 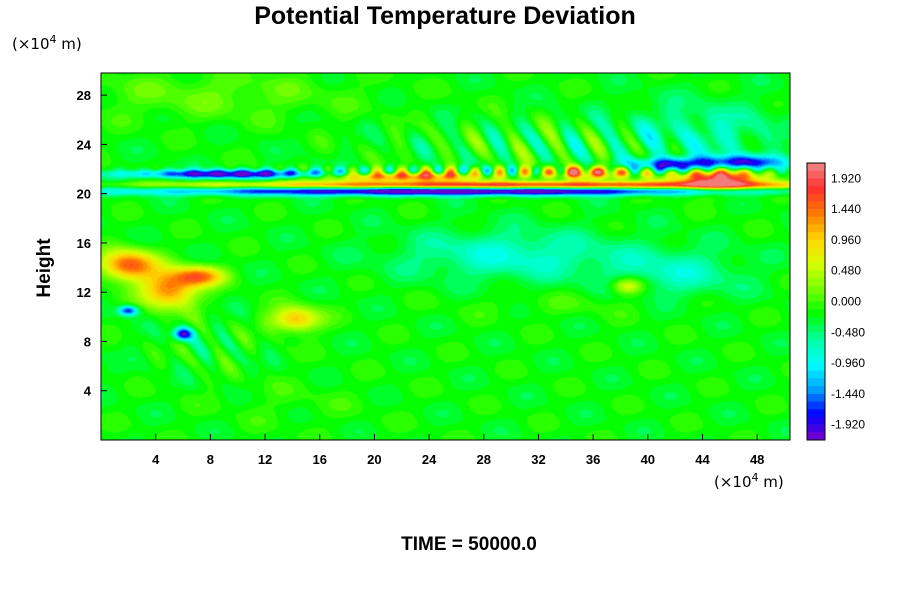 I want to click on colorbar-label: 0.000, so click(x=846, y=302).